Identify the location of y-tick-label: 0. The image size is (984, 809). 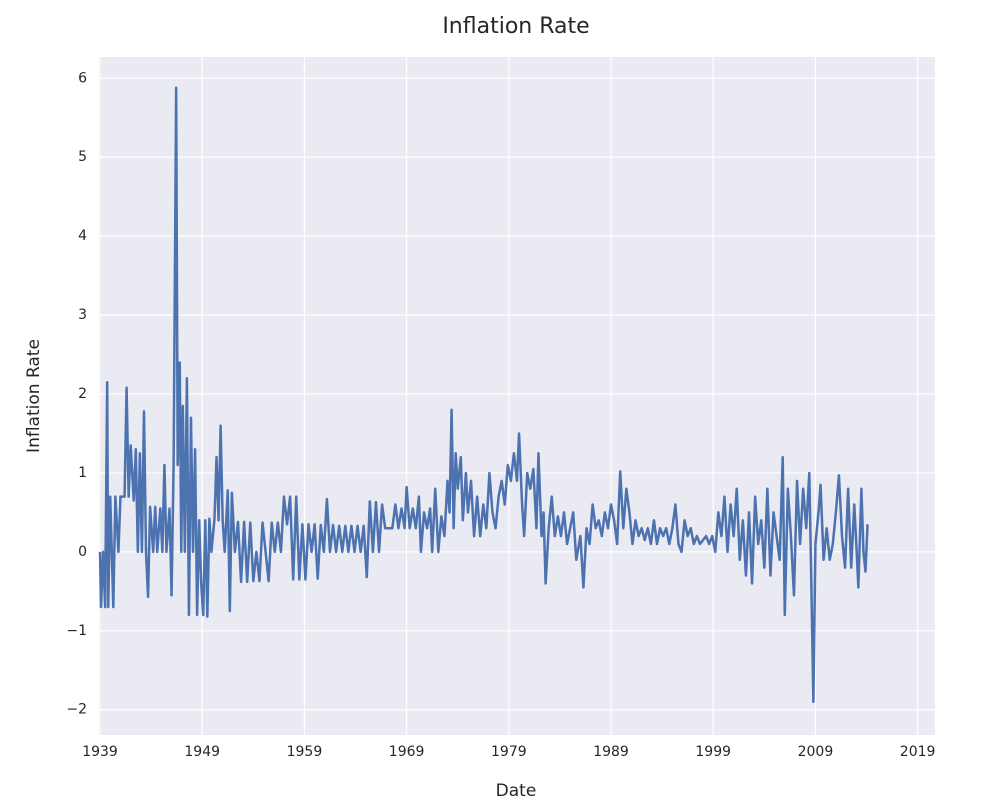
(82, 552).